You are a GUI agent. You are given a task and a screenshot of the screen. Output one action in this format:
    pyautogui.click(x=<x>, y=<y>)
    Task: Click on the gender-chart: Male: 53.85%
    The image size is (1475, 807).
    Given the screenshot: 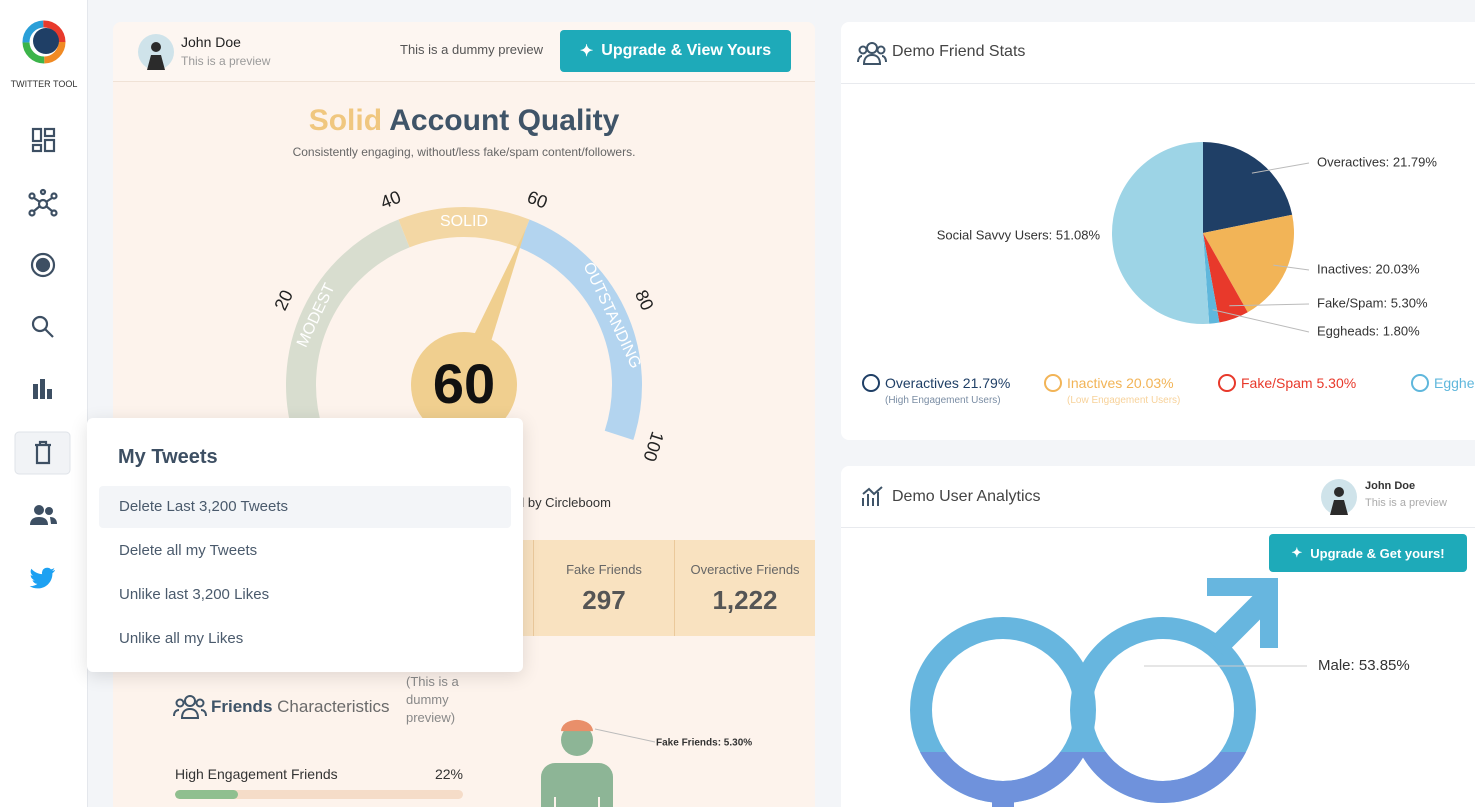 What is the action you would take?
    pyautogui.click(x=1160, y=692)
    